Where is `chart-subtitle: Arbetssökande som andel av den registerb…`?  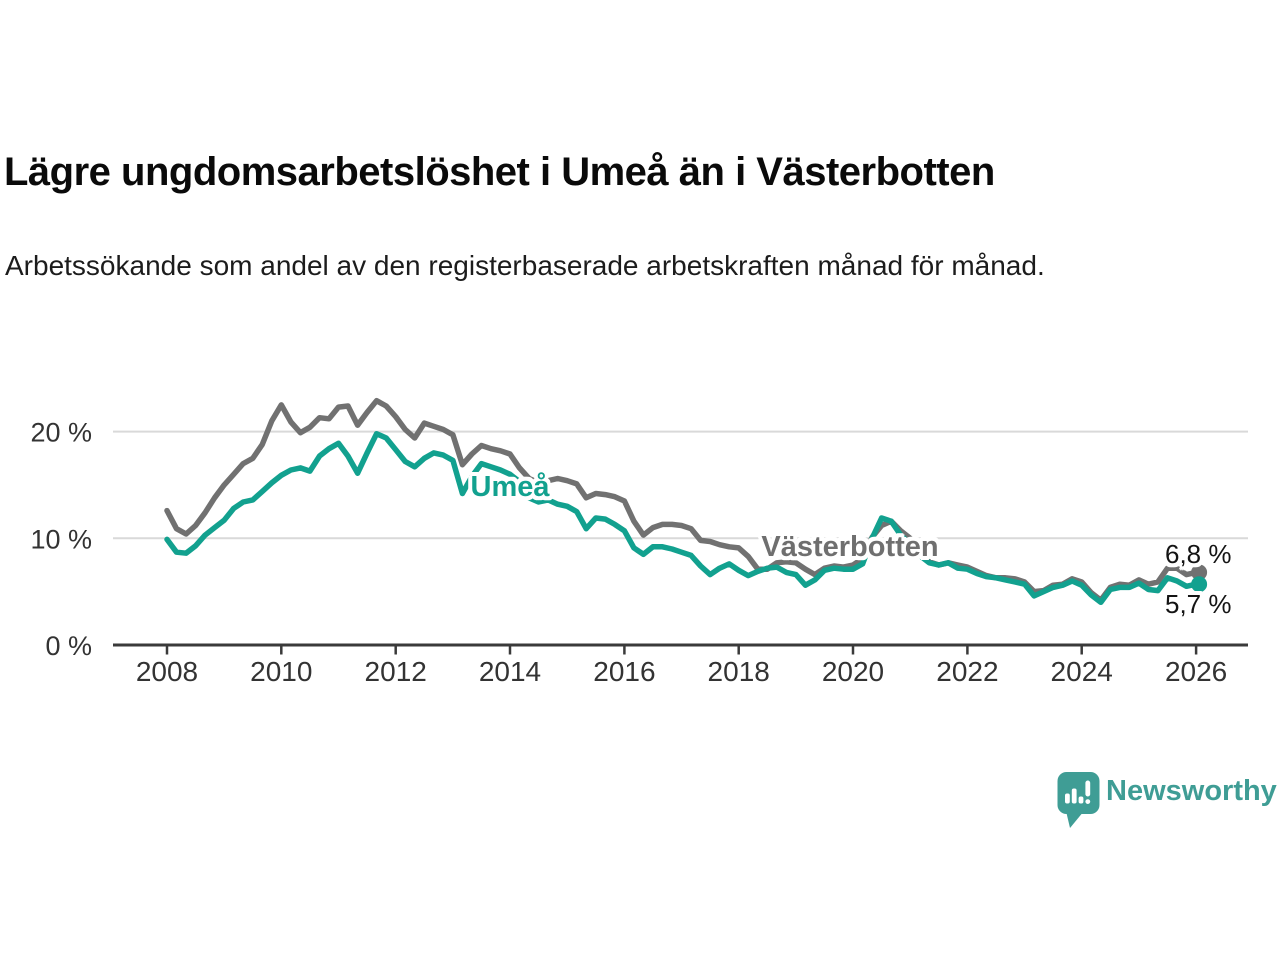 chart-subtitle: Arbetssökande som andel av den registerb… is located at coordinates (525, 265).